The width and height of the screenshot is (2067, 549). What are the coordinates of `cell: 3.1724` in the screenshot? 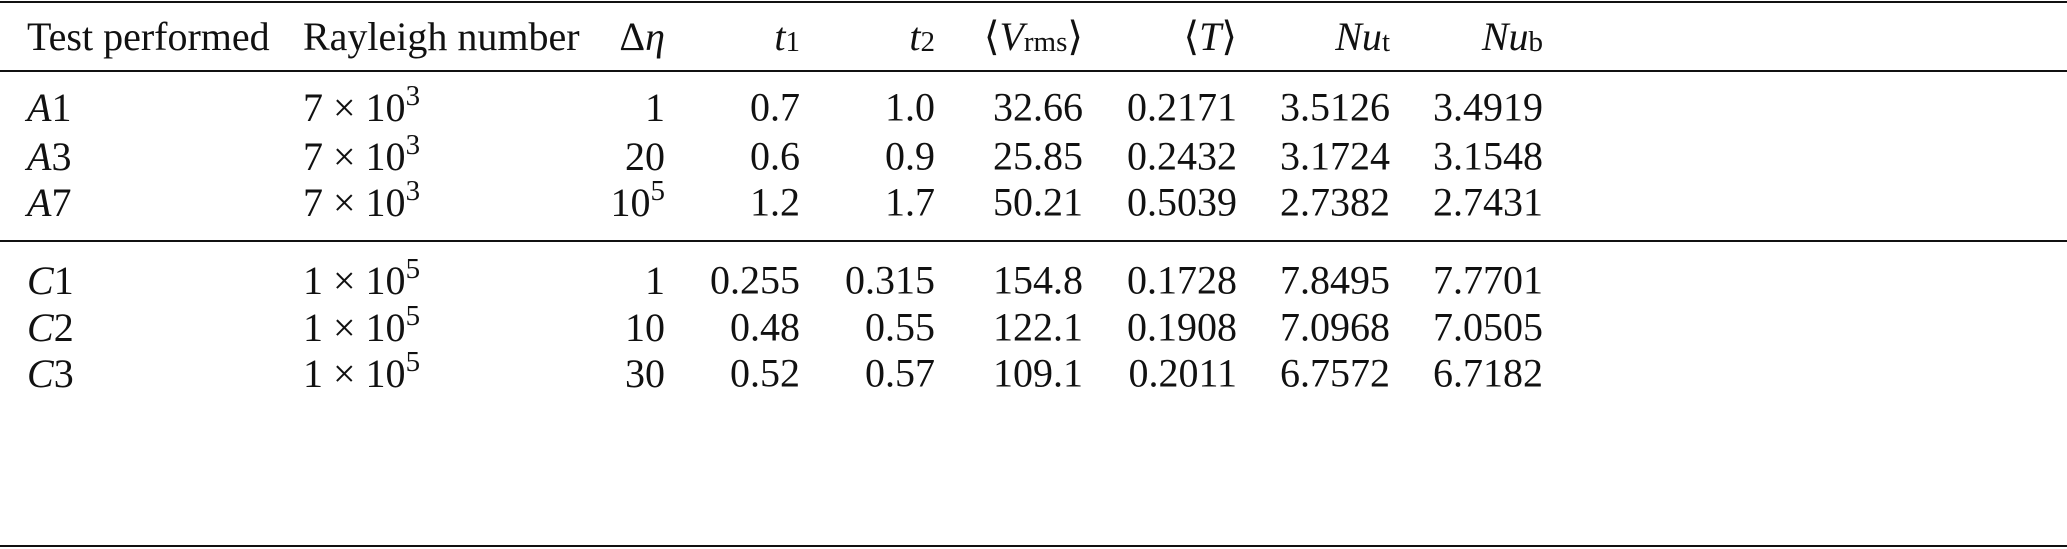 It's located at (1335, 156).